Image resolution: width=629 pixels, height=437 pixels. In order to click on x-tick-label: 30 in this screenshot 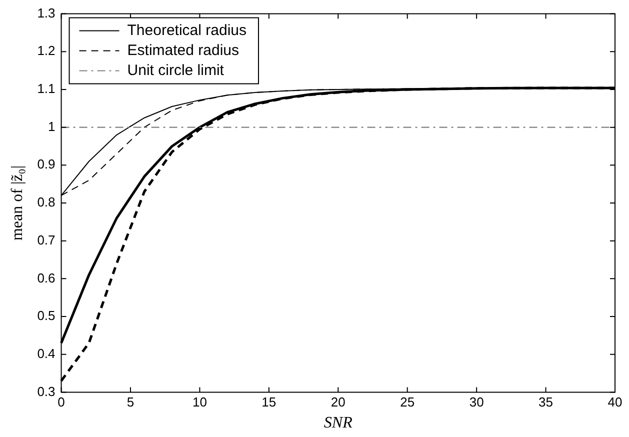, I will do `click(476, 402)`.